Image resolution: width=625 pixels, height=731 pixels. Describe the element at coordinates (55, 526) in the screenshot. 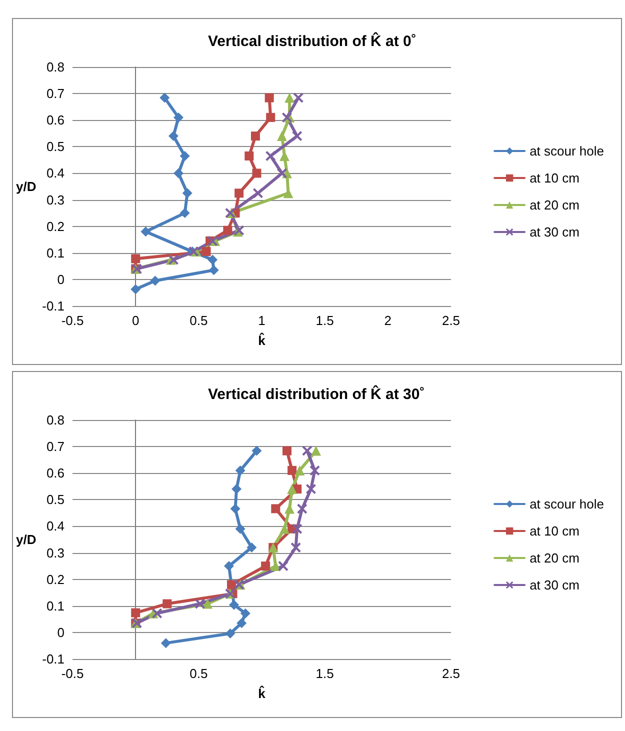

I see `y-tick-label: 0.4` at that location.